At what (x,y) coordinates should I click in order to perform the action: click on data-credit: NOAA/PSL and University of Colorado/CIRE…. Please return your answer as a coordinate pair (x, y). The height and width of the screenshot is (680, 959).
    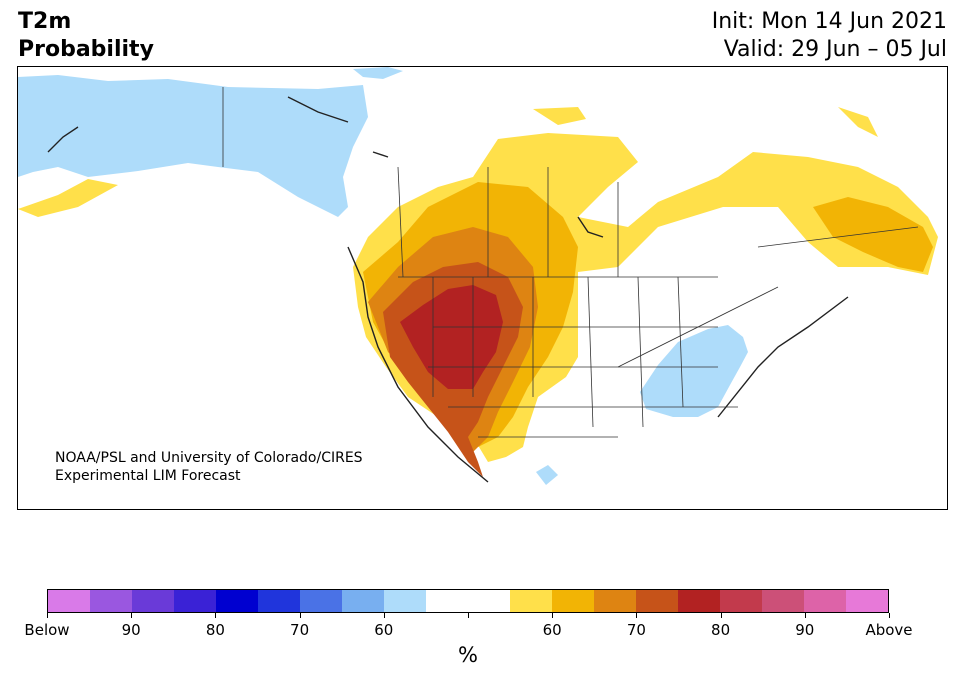
    Looking at the image, I should click on (209, 467).